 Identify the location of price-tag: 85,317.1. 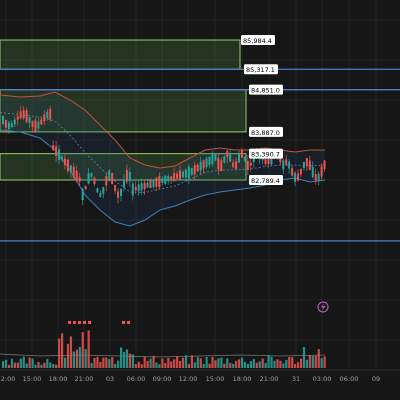
(261, 69).